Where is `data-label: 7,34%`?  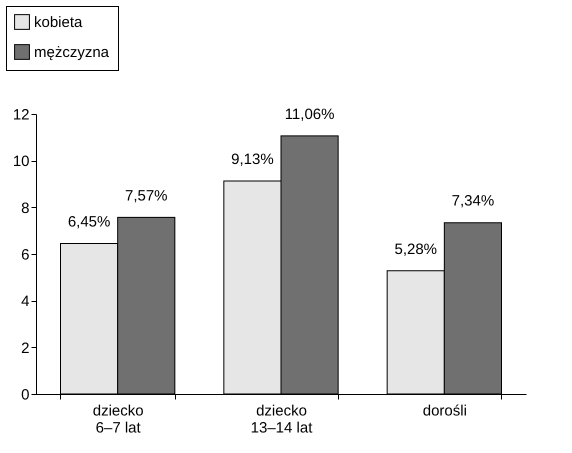
data-label: 7,34% is located at coordinates (473, 201).